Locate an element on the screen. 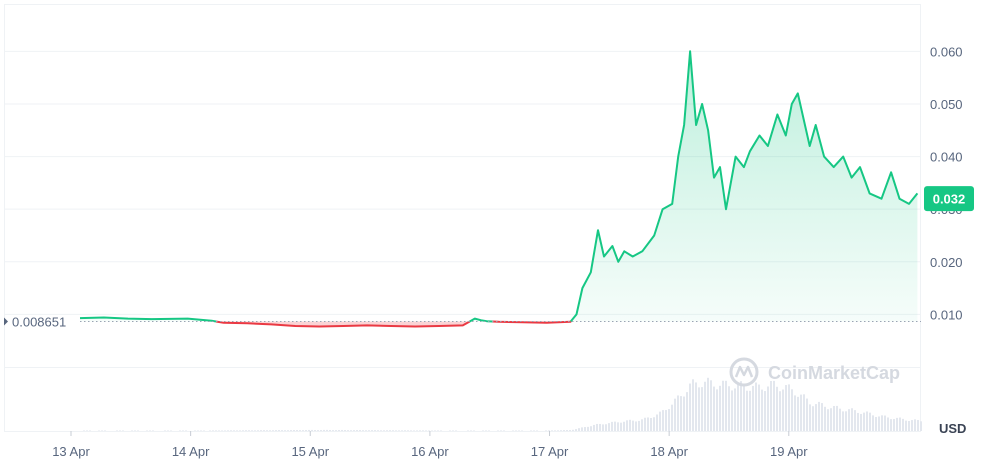 This screenshot has width=987, height=461. y-tick-label: 0.010 is located at coordinates (946, 314).